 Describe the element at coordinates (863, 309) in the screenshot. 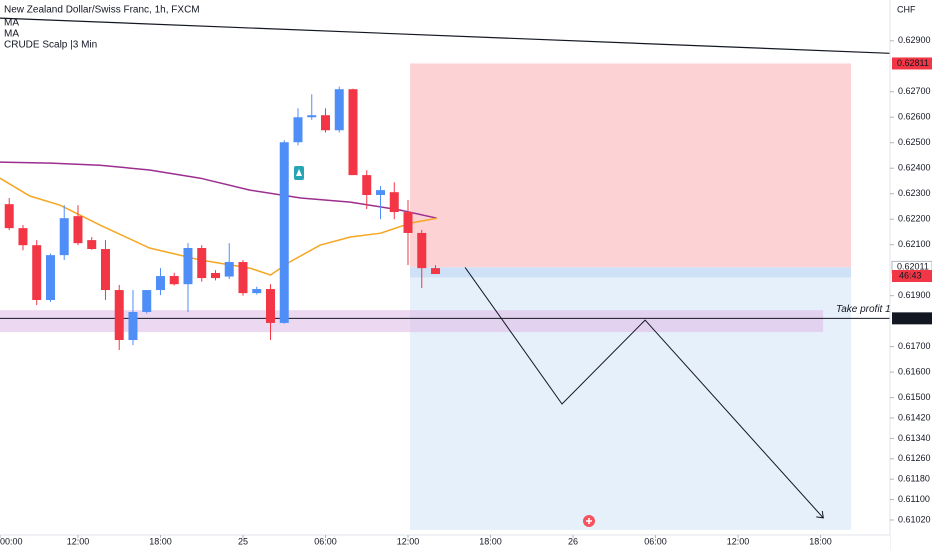

I see `take-profit-label: Take profit 1` at that location.